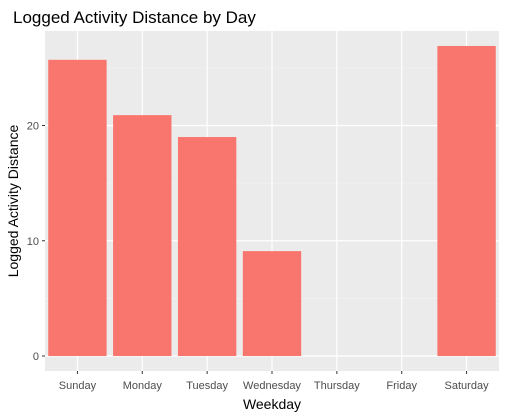 The height and width of the screenshot is (418, 508). I want to click on x-tick-label: Tuesday, so click(207, 386).